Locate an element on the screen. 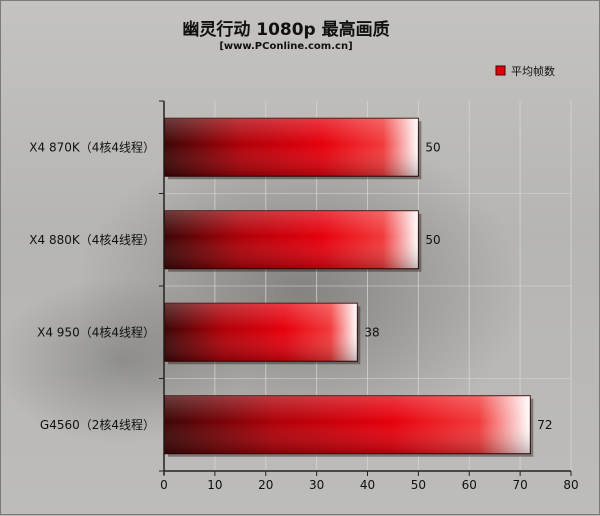 The image size is (600, 516). x-tick-label-6: 60 is located at coordinates (469, 485).